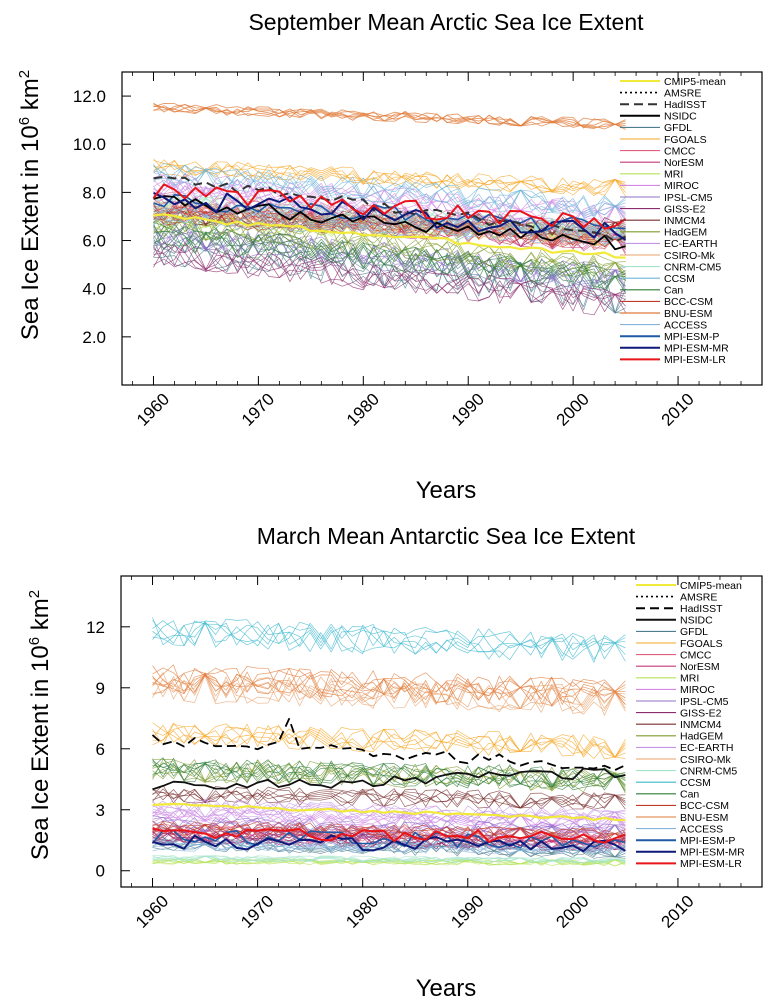 The image size is (768, 1001). I want to click on y-tick-label: 4.0, so click(94, 289).